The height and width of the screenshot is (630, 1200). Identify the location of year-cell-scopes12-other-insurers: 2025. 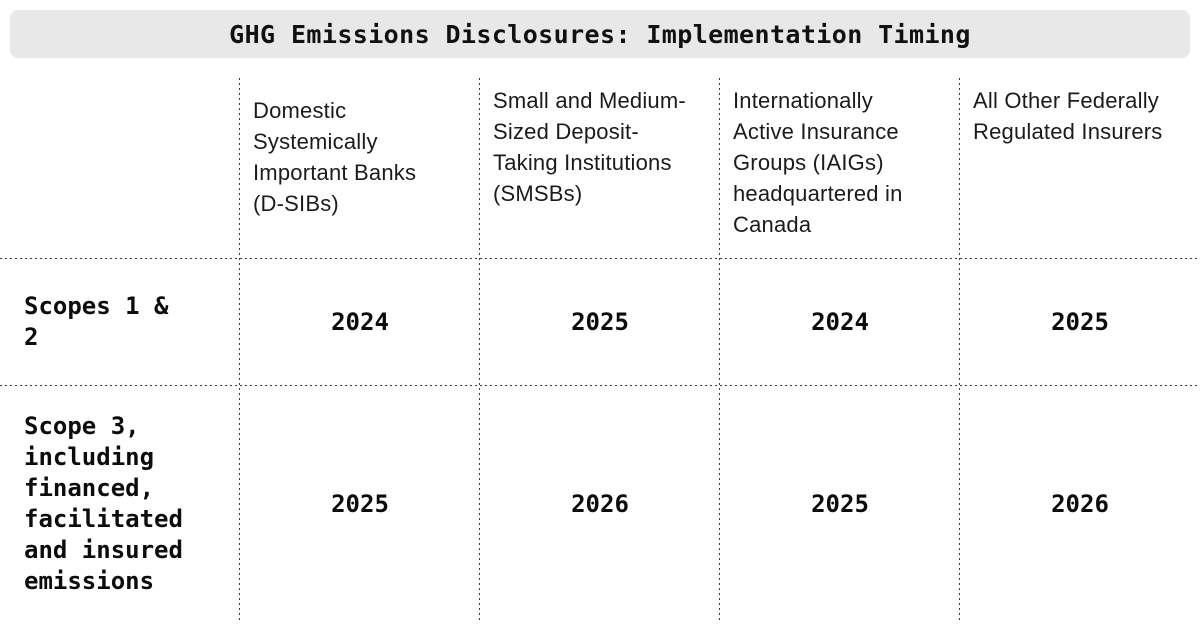
(1080, 321).